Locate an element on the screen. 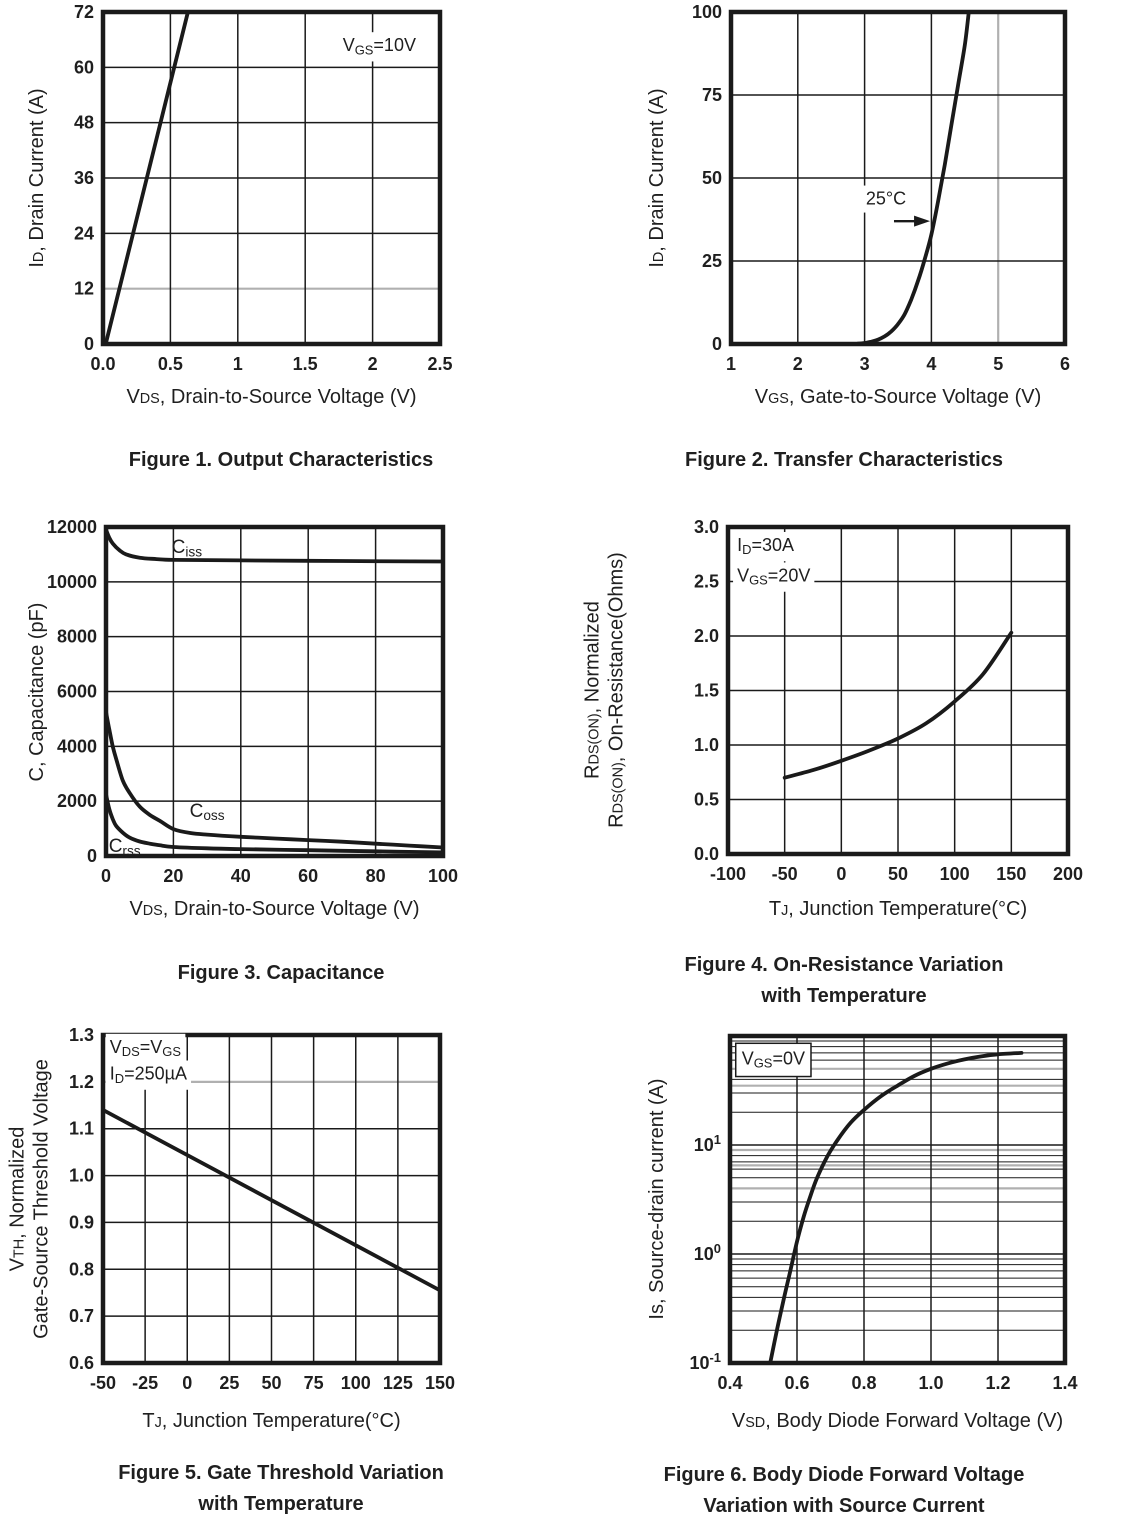  annotation-text: ID=250µA is located at coordinates (148, 1075).